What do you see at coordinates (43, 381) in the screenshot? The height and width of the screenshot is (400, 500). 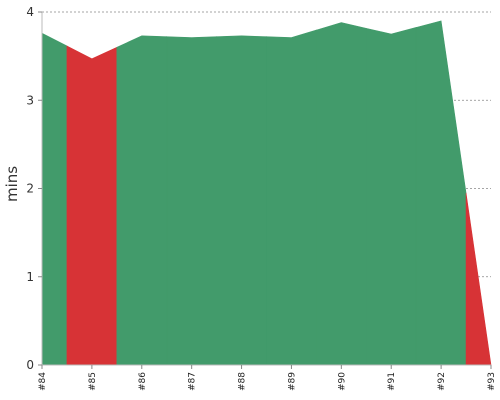 I see `x-tick-label: #84` at bounding box center [43, 381].